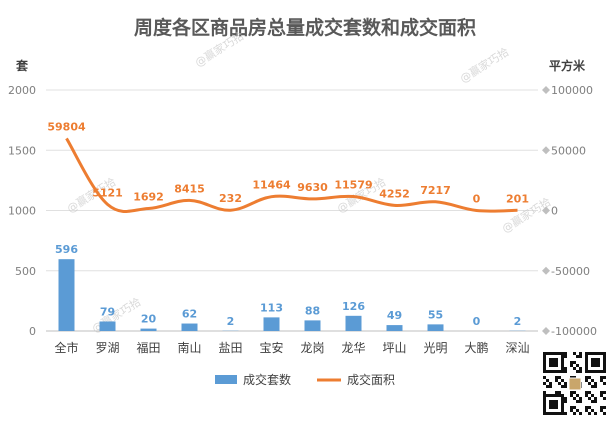 The height and width of the screenshot is (421, 610). Describe the element at coordinates (546, 270) in the screenshot. I see `right-axis-tick-marker` at that location.